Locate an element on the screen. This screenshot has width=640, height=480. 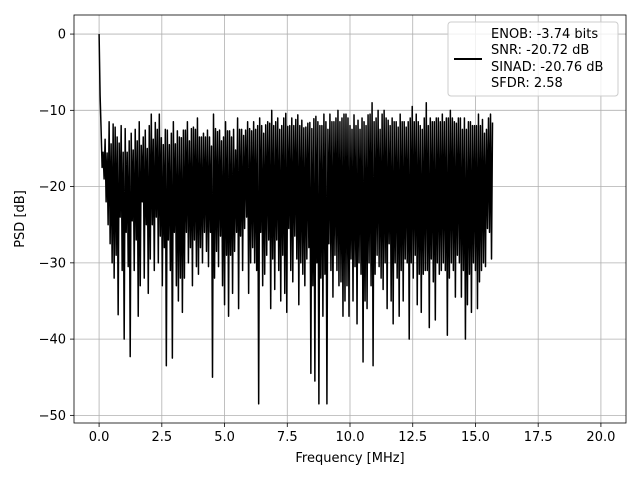
x-tick-label: 10.0 is located at coordinates (350, 437).